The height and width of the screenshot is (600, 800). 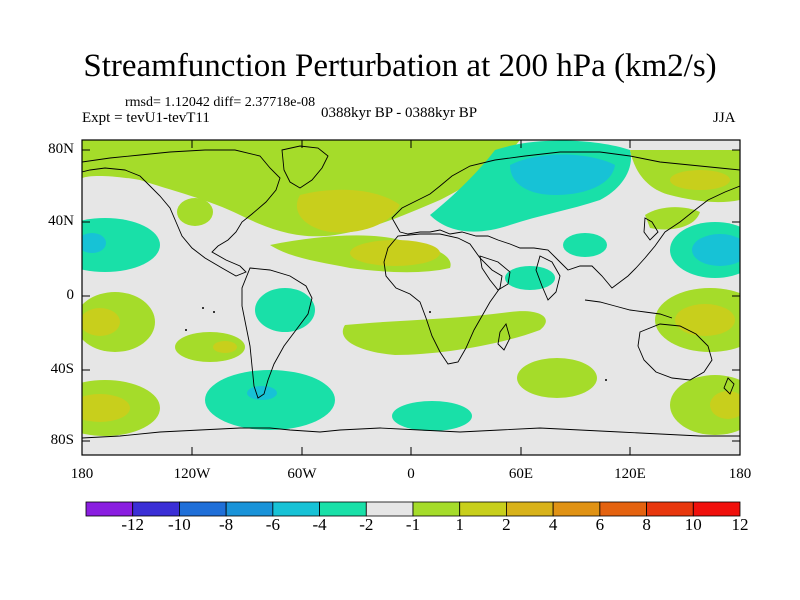 I want to click on small-markers, so click(x=396, y=344).